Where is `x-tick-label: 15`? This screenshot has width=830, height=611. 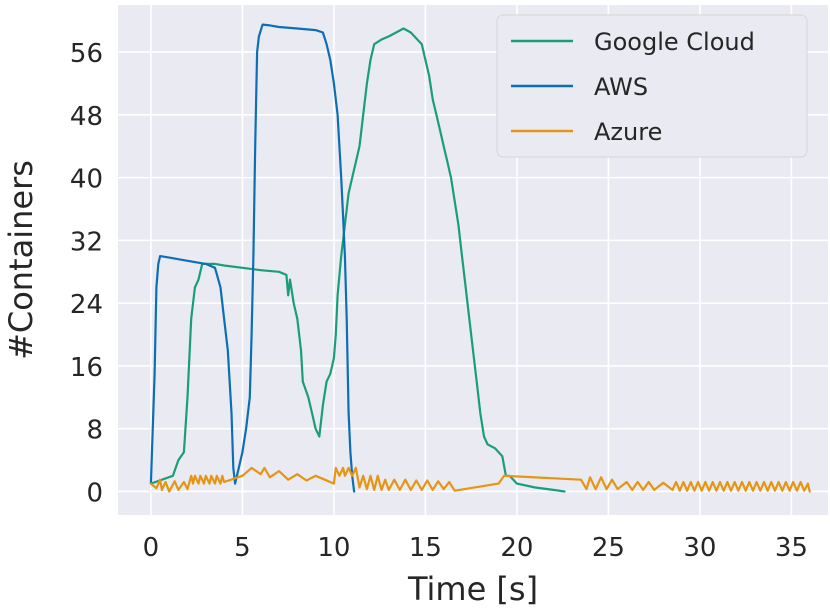 x-tick-label: 15 is located at coordinates (425, 548).